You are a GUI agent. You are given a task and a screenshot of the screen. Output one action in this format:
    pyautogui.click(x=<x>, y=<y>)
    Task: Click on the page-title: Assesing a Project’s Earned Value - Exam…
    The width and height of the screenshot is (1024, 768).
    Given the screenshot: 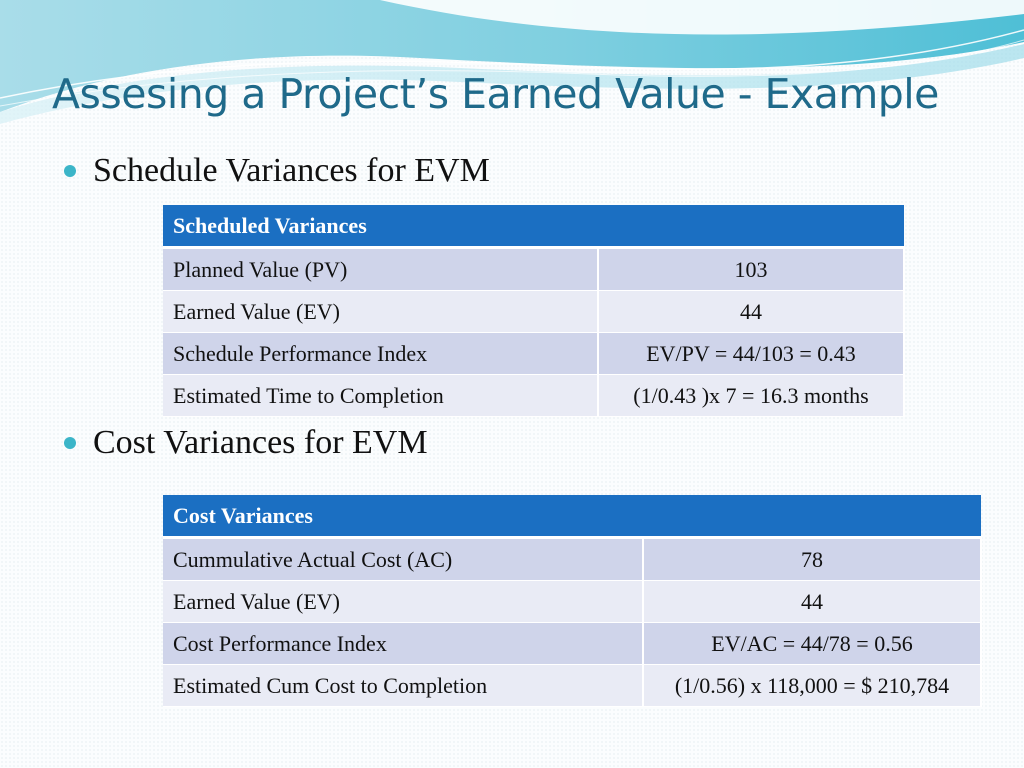 What is the action you would take?
    pyautogui.click(x=495, y=94)
    